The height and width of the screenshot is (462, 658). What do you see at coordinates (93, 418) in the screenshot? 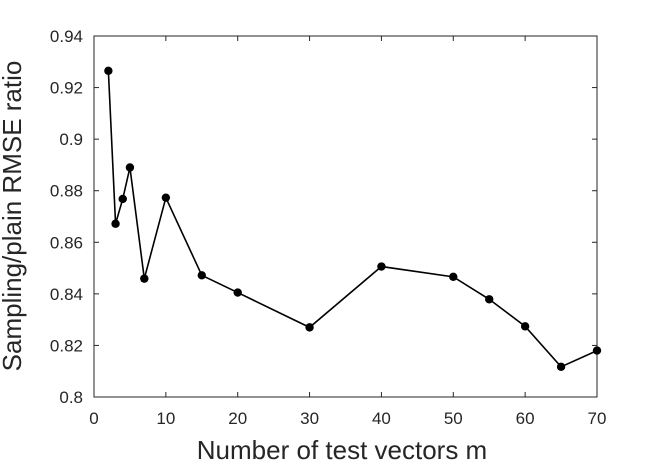
I see `x-tick-label: 0` at bounding box center [93, 418].